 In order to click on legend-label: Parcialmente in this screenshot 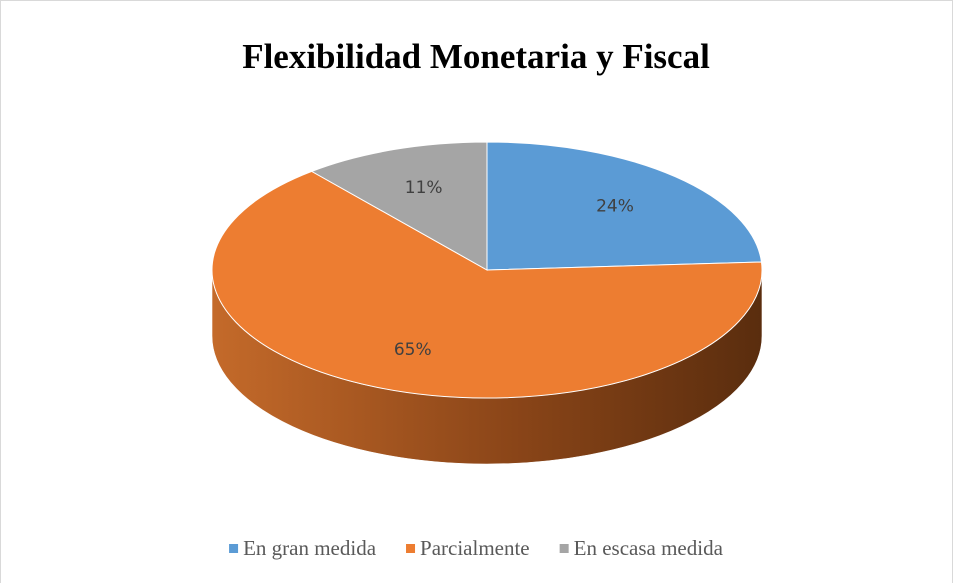, I will do `click(475, 548)`.